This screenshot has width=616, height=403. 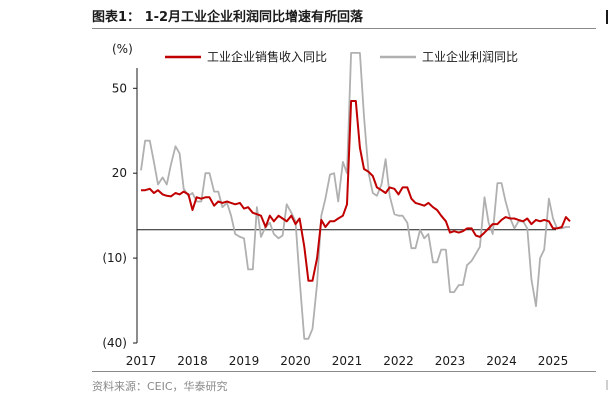 I want to click on edge-decoration-bottom, so click(x=607, y=385).